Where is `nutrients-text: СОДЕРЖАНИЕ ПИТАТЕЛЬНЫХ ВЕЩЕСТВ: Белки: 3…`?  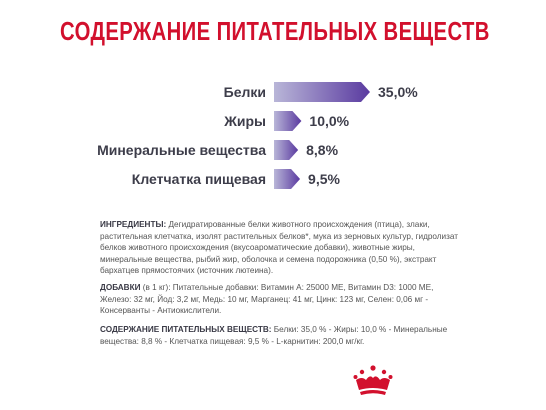 nutrients-text: СОДЕРЖАНИЕ ПИТАТЕЛЬНЫХ ВЕЩЕСТВ: Белки: 3… is located at coordinates (280, 335).